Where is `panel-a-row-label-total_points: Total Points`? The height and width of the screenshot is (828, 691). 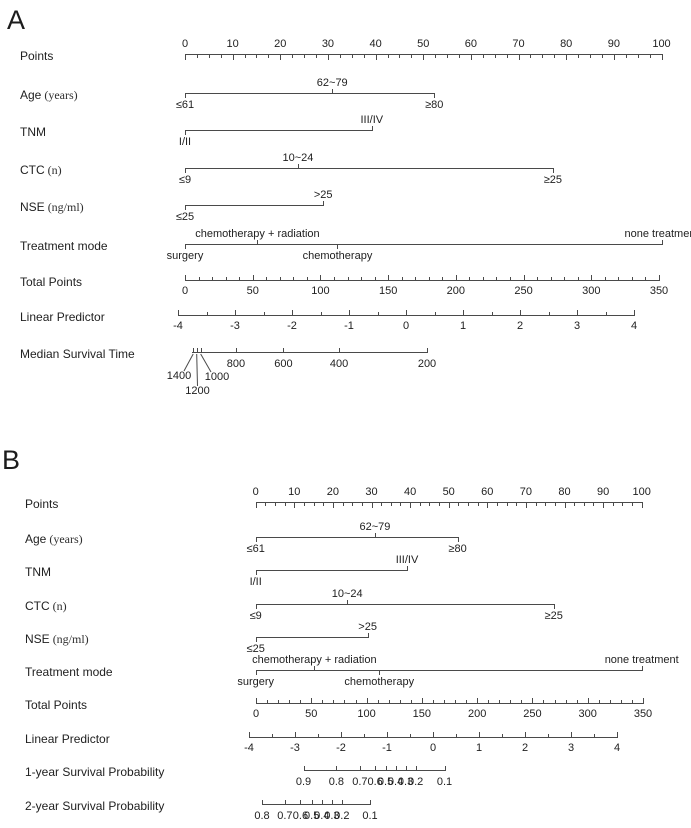
panel-a-row-label-total_points: Total Points is located at coordinates (51, 281).